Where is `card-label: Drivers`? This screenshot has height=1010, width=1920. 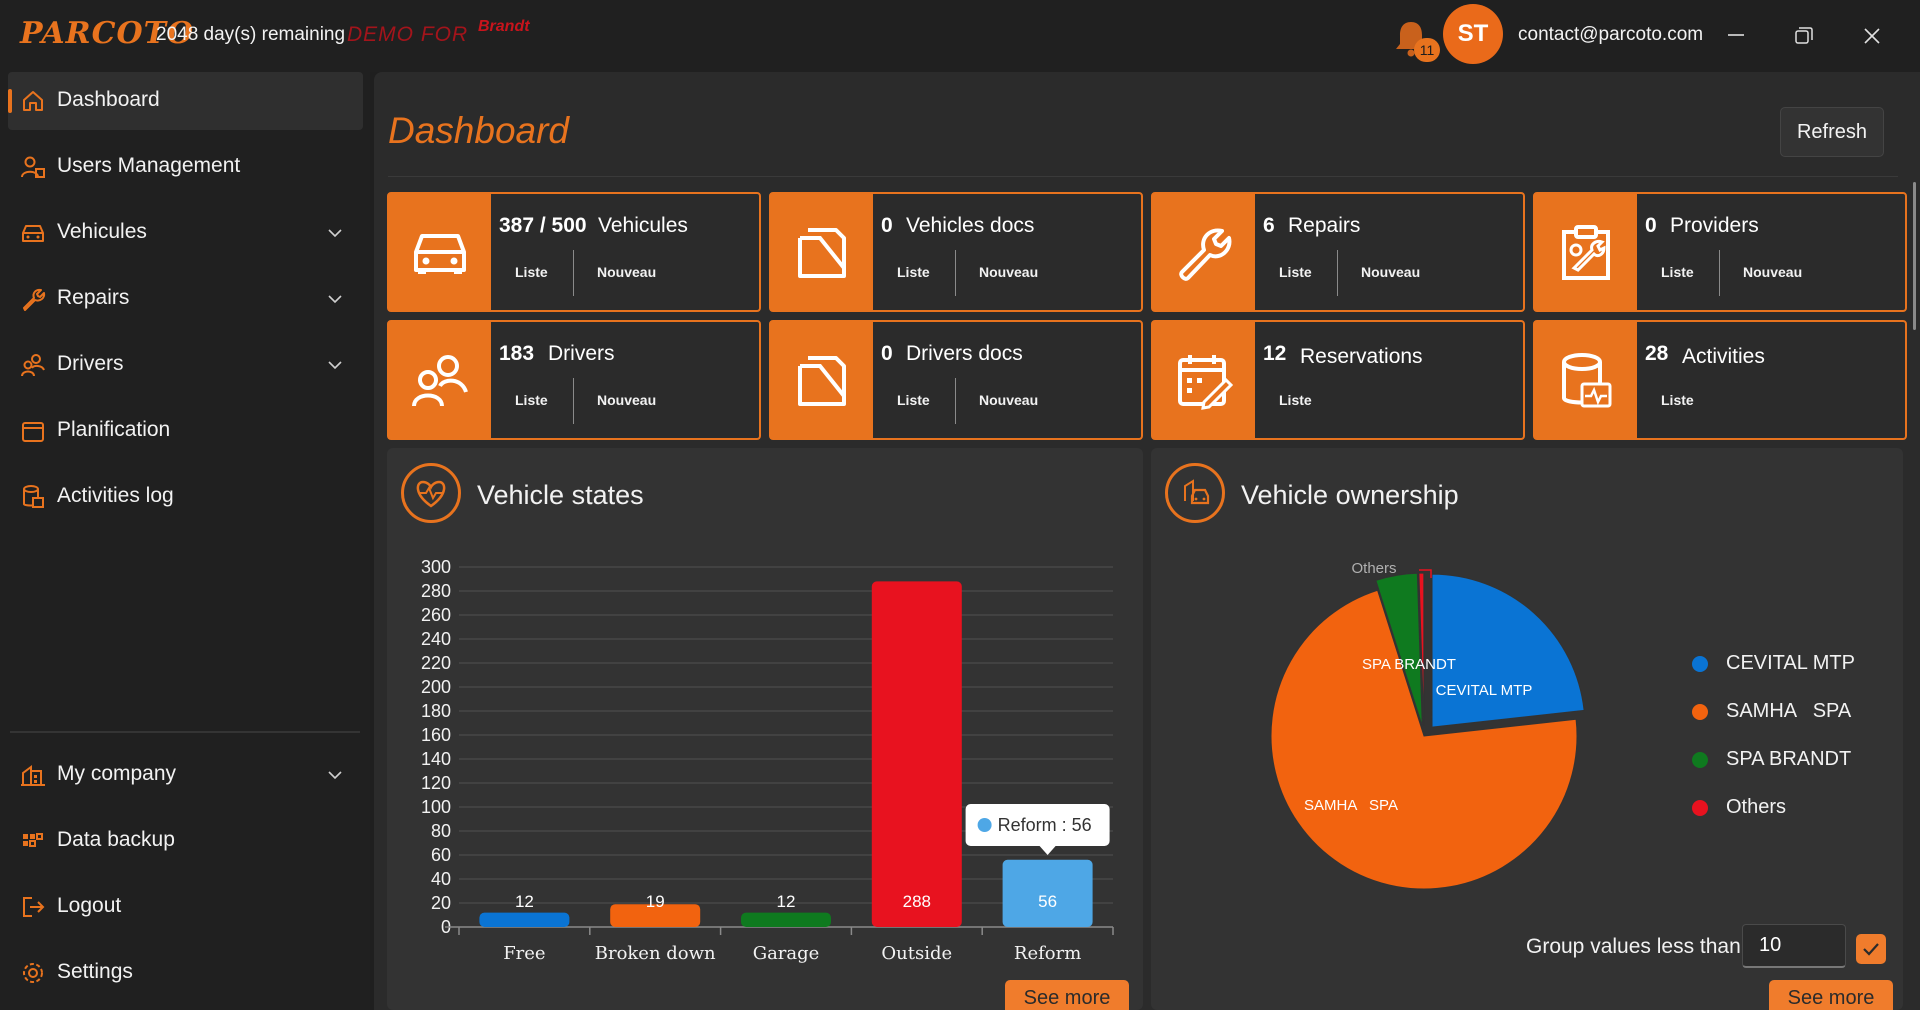
card-label: Drivers is located at coordinates (581, 353).